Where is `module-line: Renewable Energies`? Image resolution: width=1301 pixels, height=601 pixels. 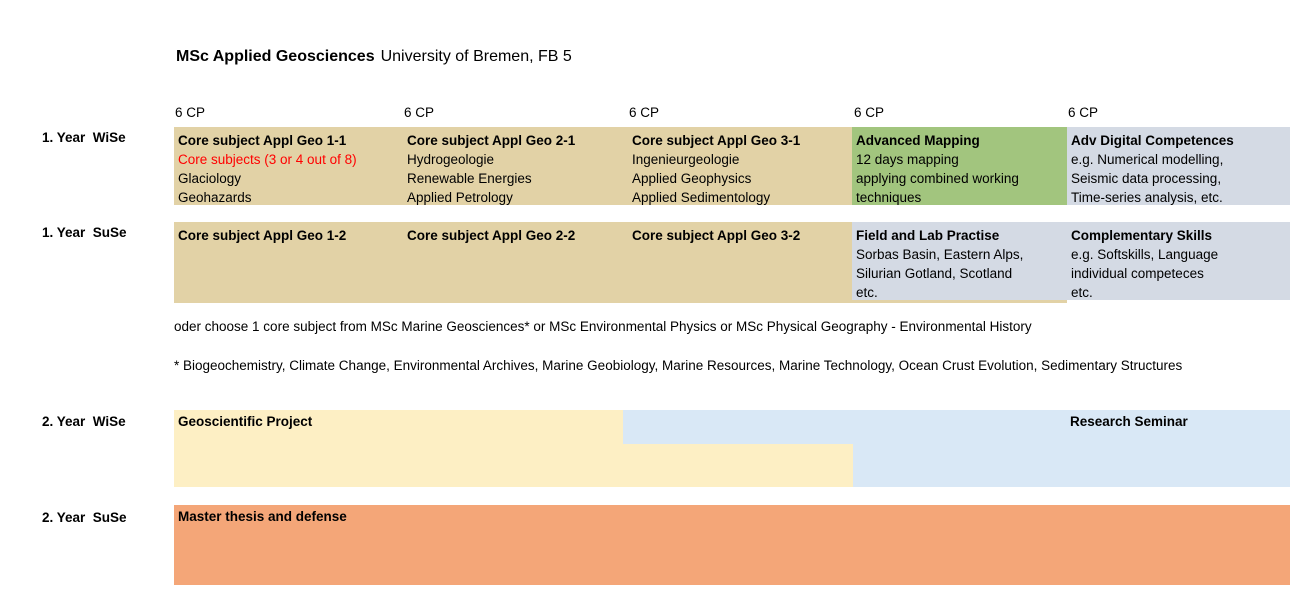
module-line: Renewable Energies is located at coordinates (469, 178).